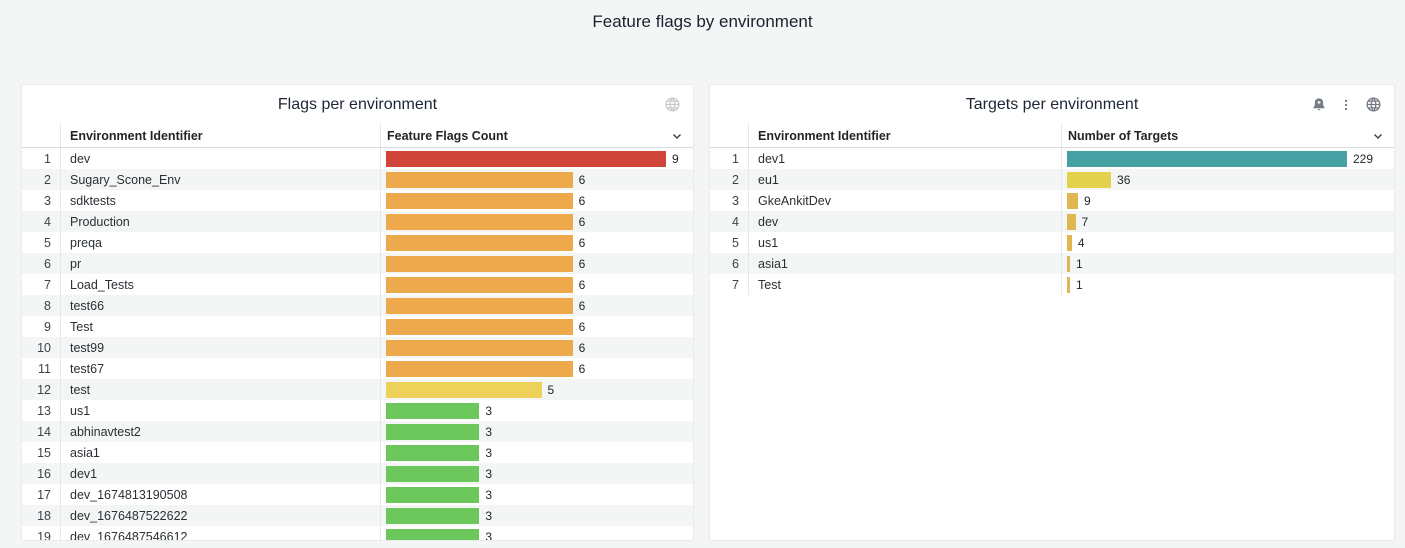 The width and height of the screenshot is (1405, 548). I want to click on table-row: 8 test66 6, so click(357, 305).